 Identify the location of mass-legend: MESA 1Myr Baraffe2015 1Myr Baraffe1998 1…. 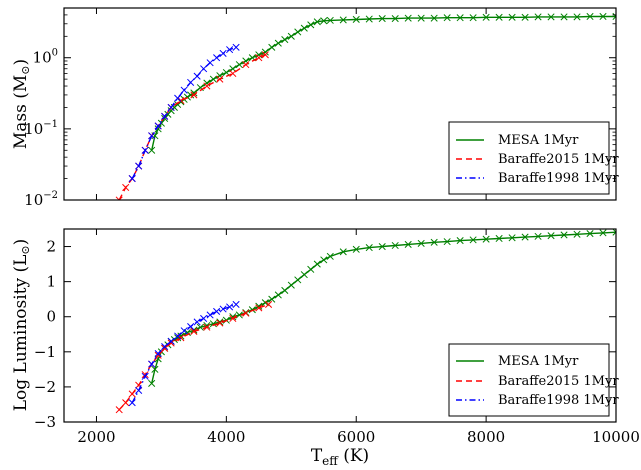
(533, 158).